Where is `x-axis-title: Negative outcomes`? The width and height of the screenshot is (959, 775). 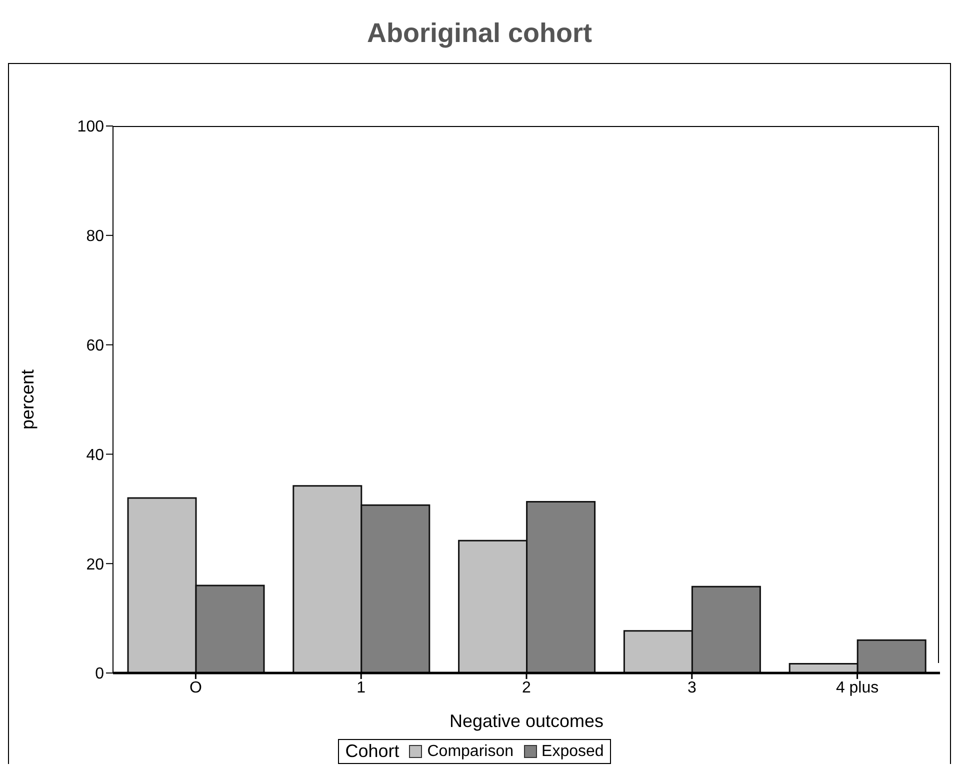 x-axis-title: Negative outcomes is located at coordinates (526, 721).